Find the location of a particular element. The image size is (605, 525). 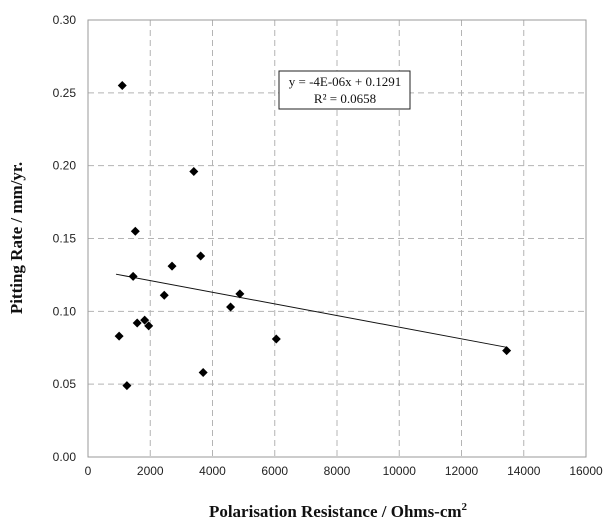

equation-box-border is located at coordinates (344, 90).